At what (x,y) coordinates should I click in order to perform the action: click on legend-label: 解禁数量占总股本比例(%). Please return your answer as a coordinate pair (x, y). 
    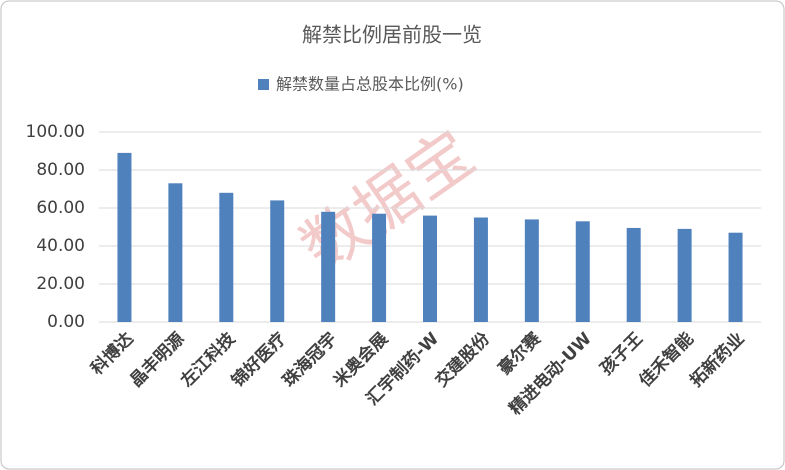
    Looking at the image, I should click on (370, 84).